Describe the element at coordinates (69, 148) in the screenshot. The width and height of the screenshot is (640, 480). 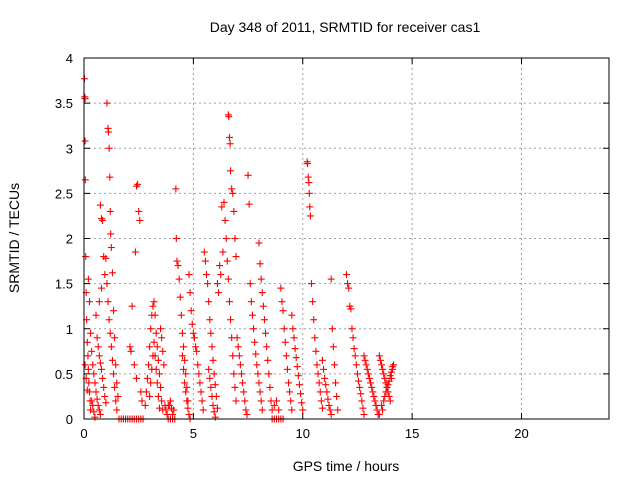
I see `y-tick-label: 3` at that location.